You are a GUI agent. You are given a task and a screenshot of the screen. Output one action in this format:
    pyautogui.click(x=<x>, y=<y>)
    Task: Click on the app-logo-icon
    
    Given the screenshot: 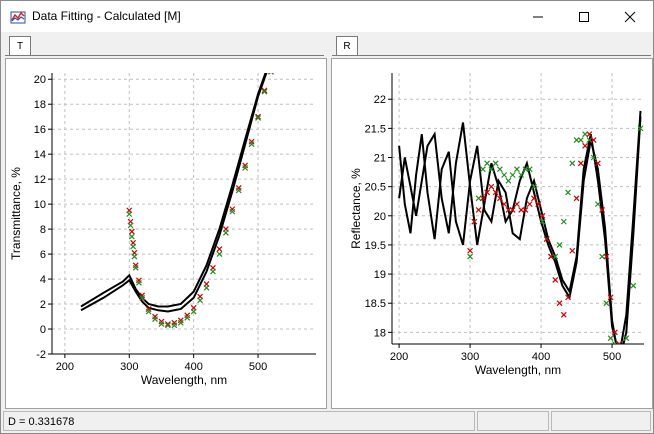 What is the action you would take?
    pyautogui.click(x=18, y=17)
    